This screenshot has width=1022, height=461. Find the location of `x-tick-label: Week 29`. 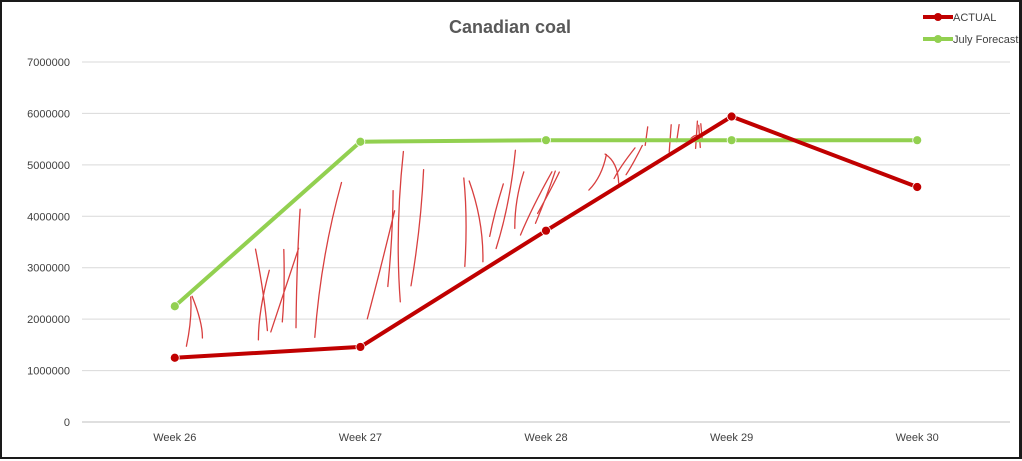

x-tick-label: Week 29 is located at coordinates (731, 438).